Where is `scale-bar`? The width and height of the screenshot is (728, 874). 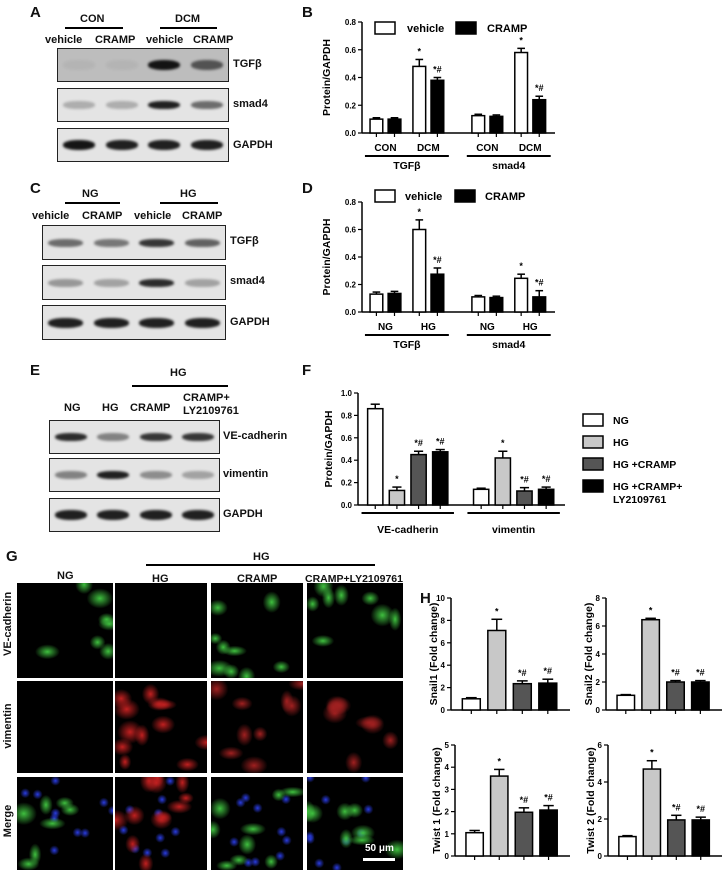 scale-bar is located at coordinates (379, 859).